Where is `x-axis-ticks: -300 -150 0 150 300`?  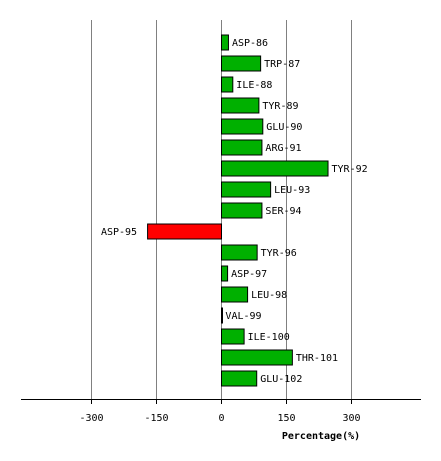
x-axis-ticks: -300 -150 0 150 300 is located at coordinates (220, 411).